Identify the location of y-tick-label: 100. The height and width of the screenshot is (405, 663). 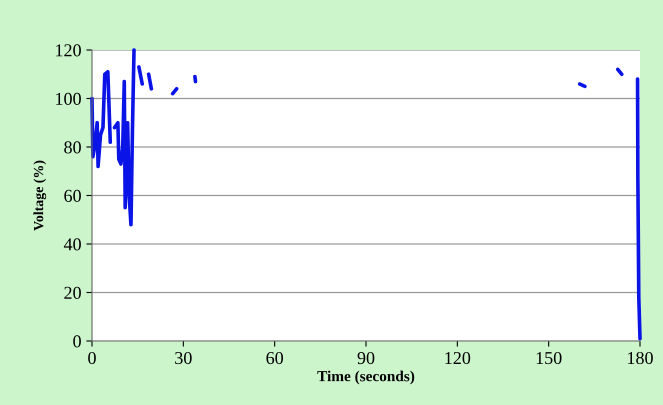
(68, 98).